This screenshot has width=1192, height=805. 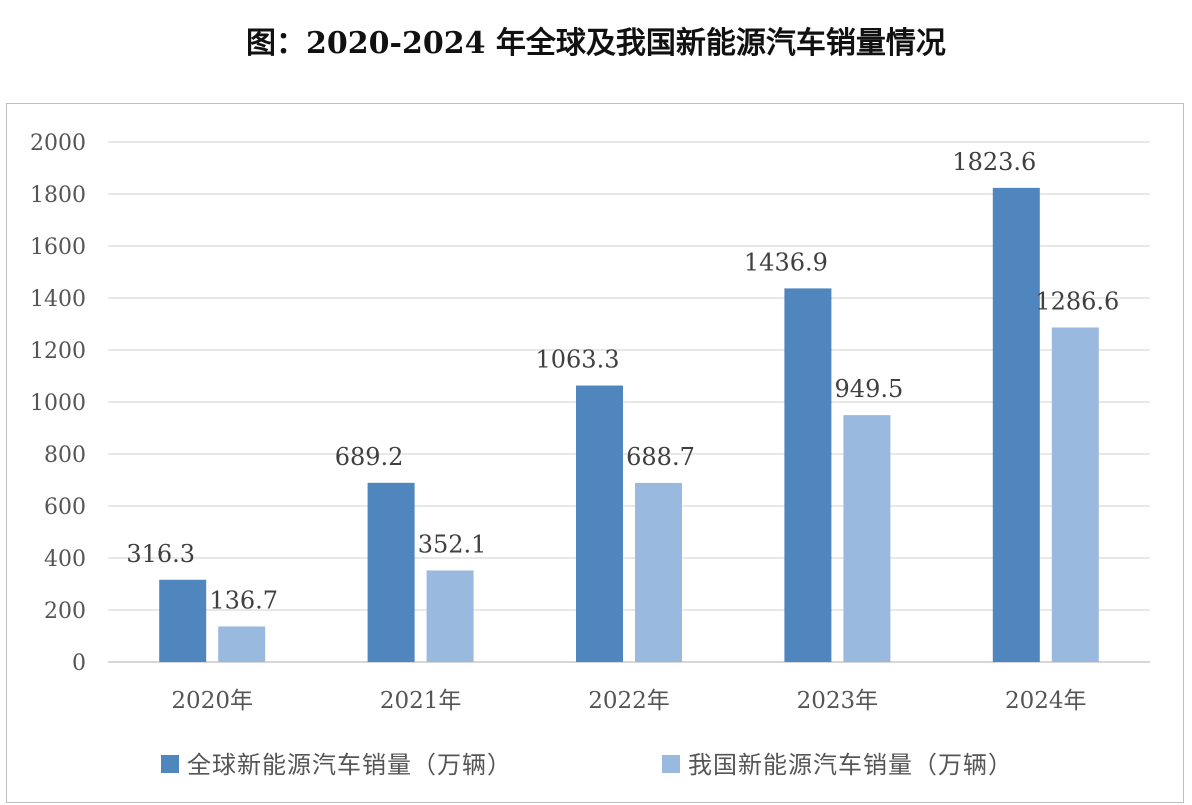 What do you see at coordinates (65, 559) in the screenshot?
I see `y-tick-label: 400` at bounding box center [65, 559].